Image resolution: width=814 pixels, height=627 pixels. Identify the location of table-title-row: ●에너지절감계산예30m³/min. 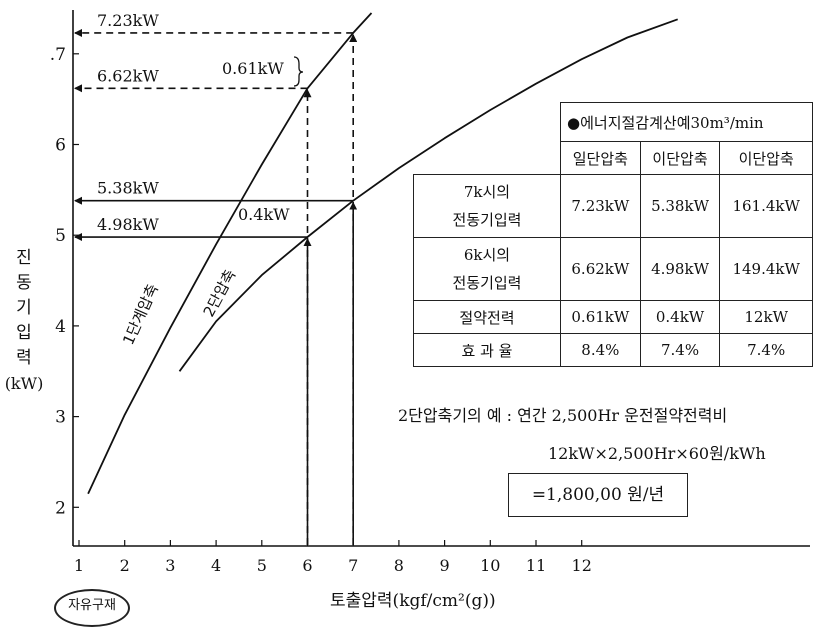
(613, 122).